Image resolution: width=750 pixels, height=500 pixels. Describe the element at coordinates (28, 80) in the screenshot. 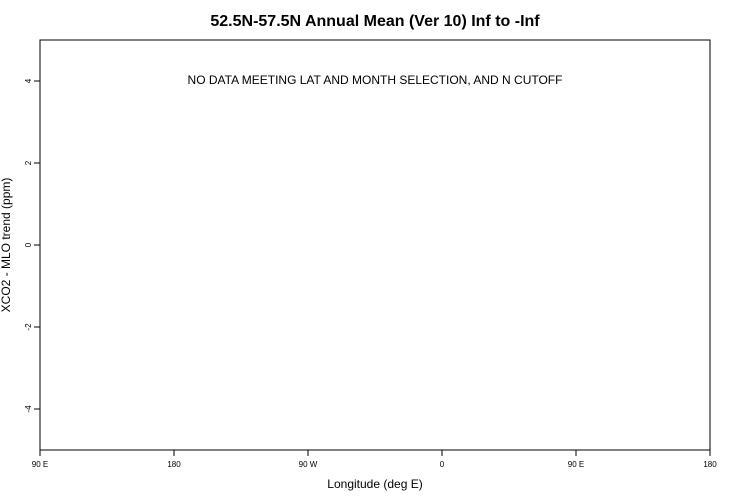

I see `y-tick-label: 4` at that location.